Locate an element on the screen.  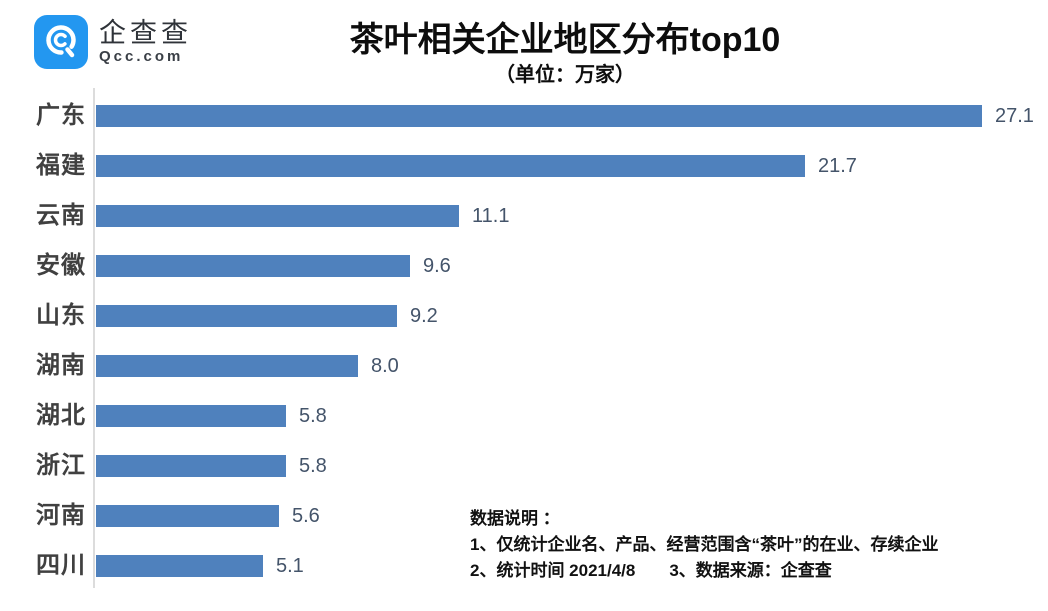
data-note-line: 2、统计时间 2021/4/8 3、数据来源：企查查 is located at coordinates (651, 570).